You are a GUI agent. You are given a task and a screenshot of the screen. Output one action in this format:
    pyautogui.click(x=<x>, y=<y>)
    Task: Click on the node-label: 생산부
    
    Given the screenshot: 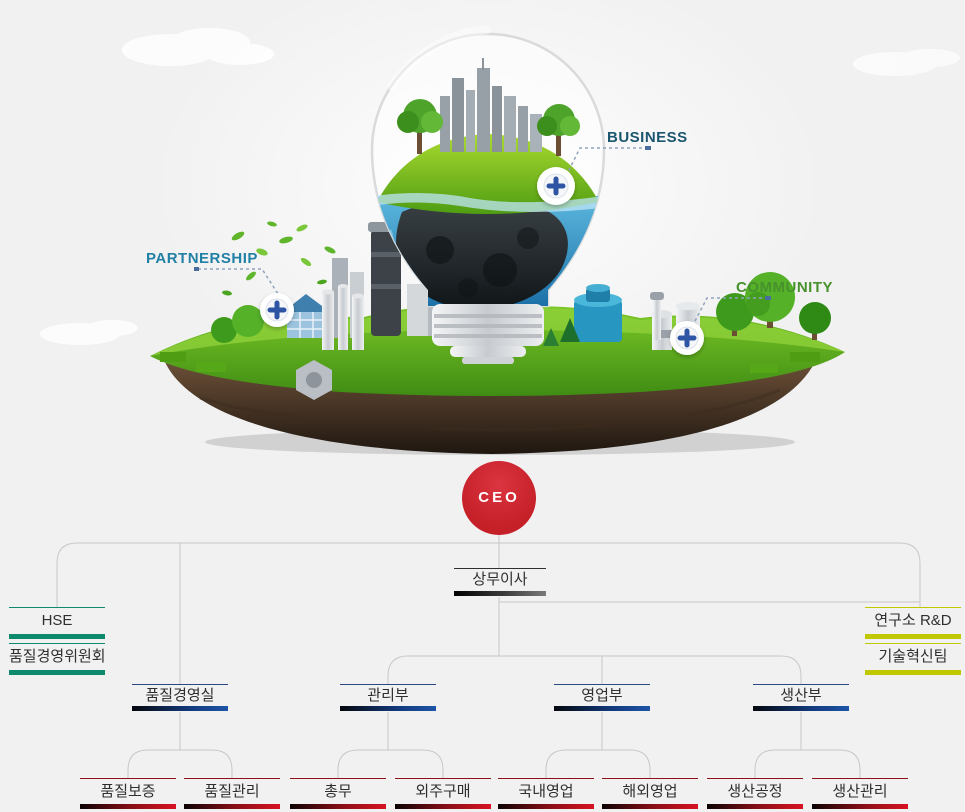 What is the action you would take?
    pyautogui.click(x=801, y=695)
    